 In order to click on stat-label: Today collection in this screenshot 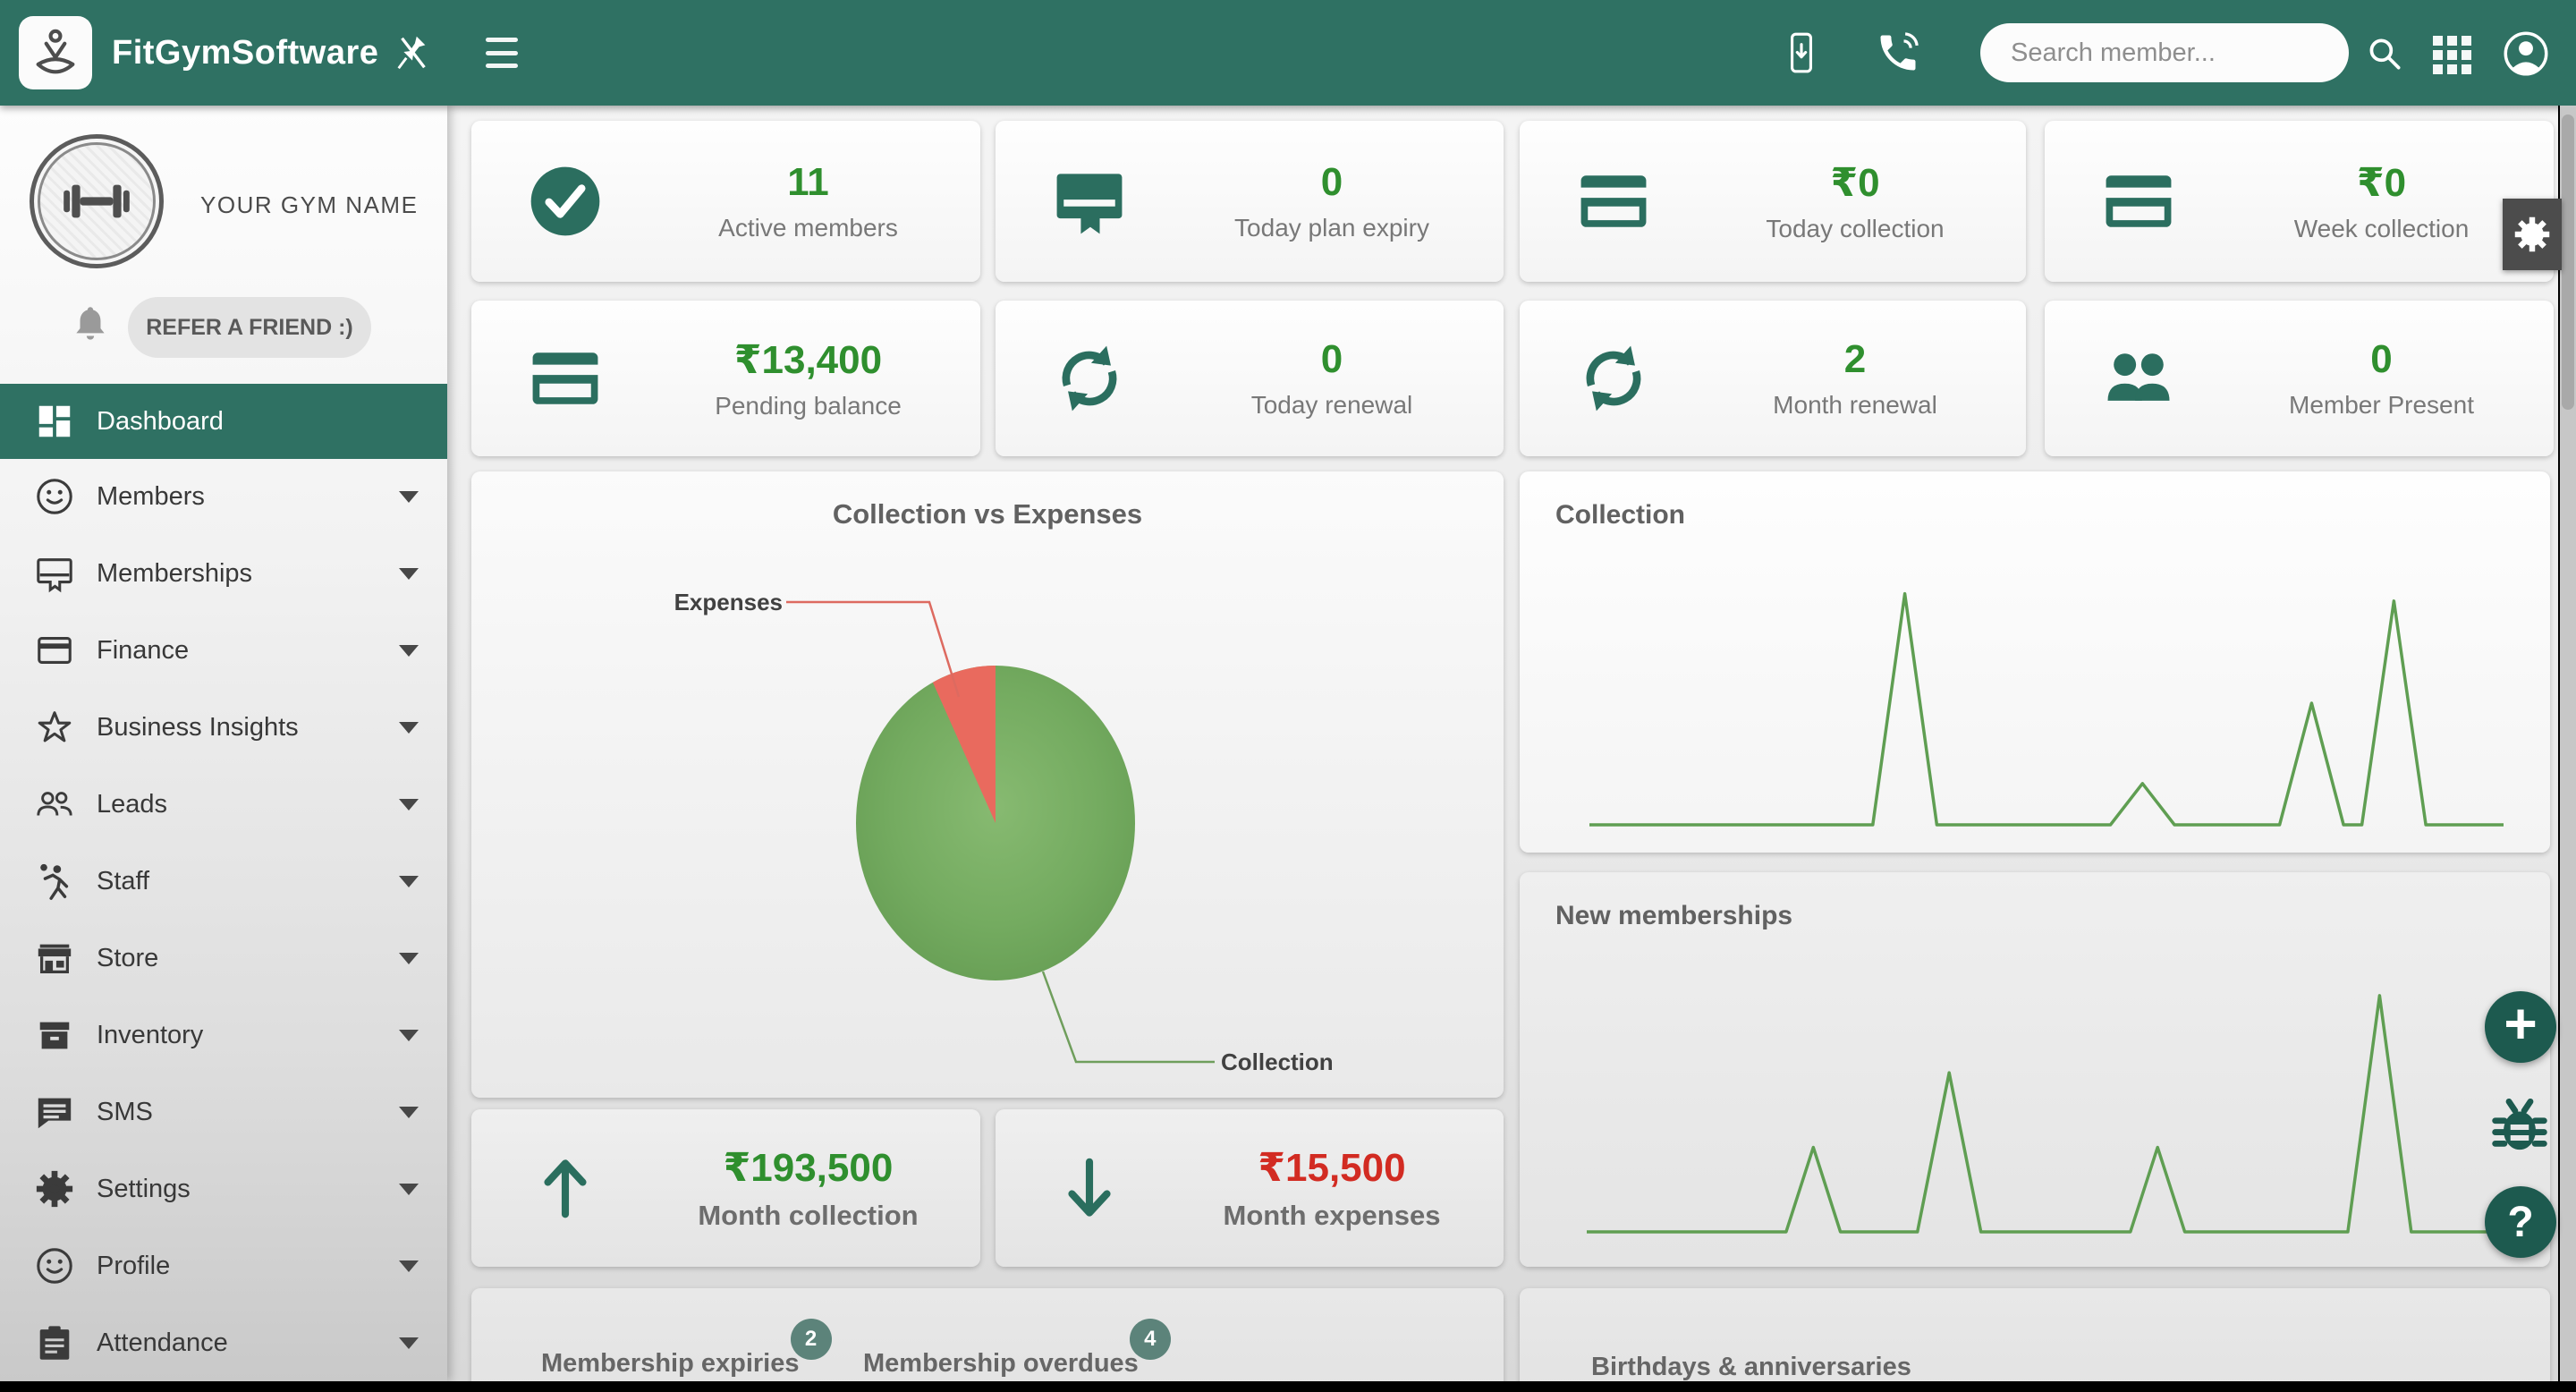, I will do `click(1855, 228)`.